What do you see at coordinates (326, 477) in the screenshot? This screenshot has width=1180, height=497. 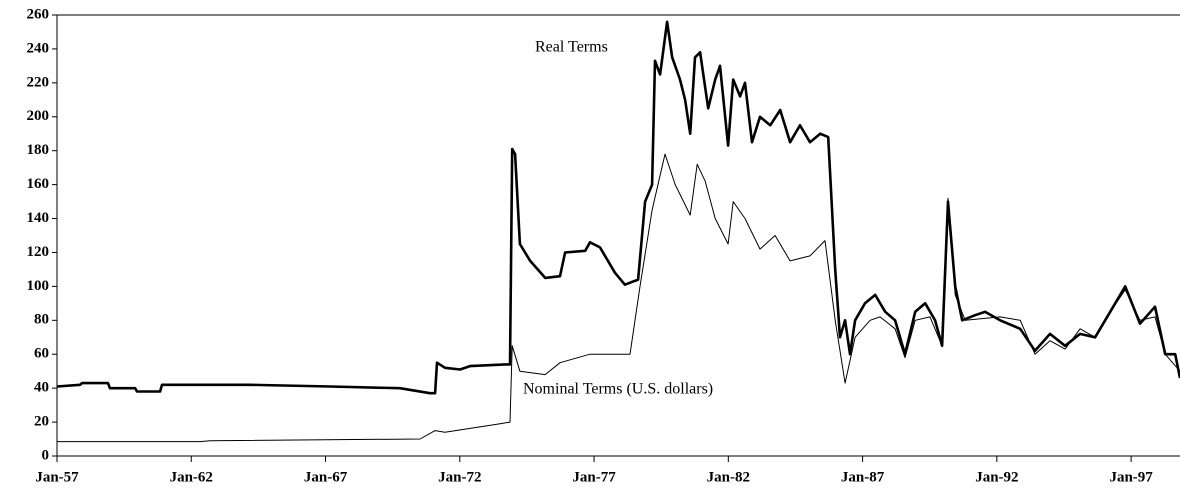 I see `x-tick-label: Jan-67` at bounding box center [326, 477].